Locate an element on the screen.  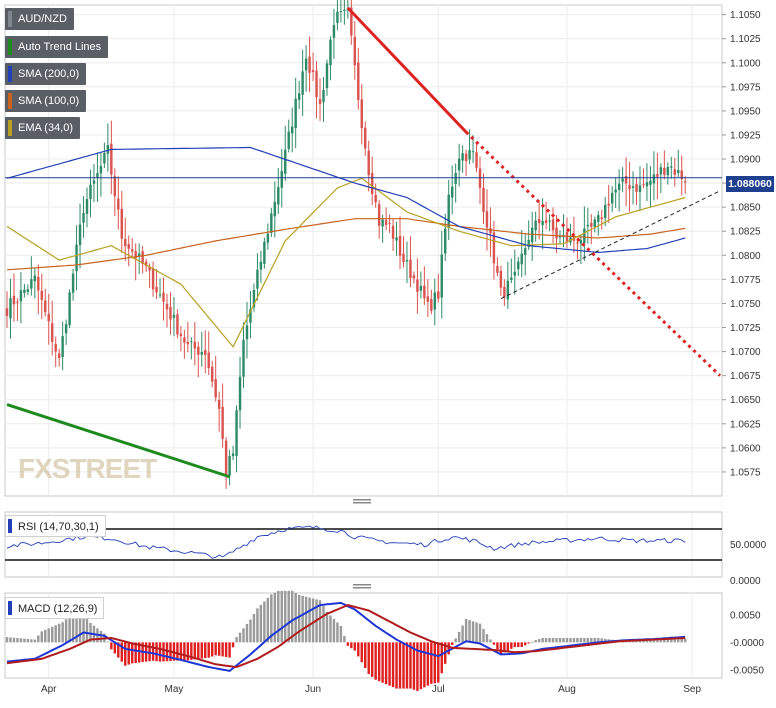
legend-auto-trend-lines: Auto Trend Lines is located at coordinates (57, 47).